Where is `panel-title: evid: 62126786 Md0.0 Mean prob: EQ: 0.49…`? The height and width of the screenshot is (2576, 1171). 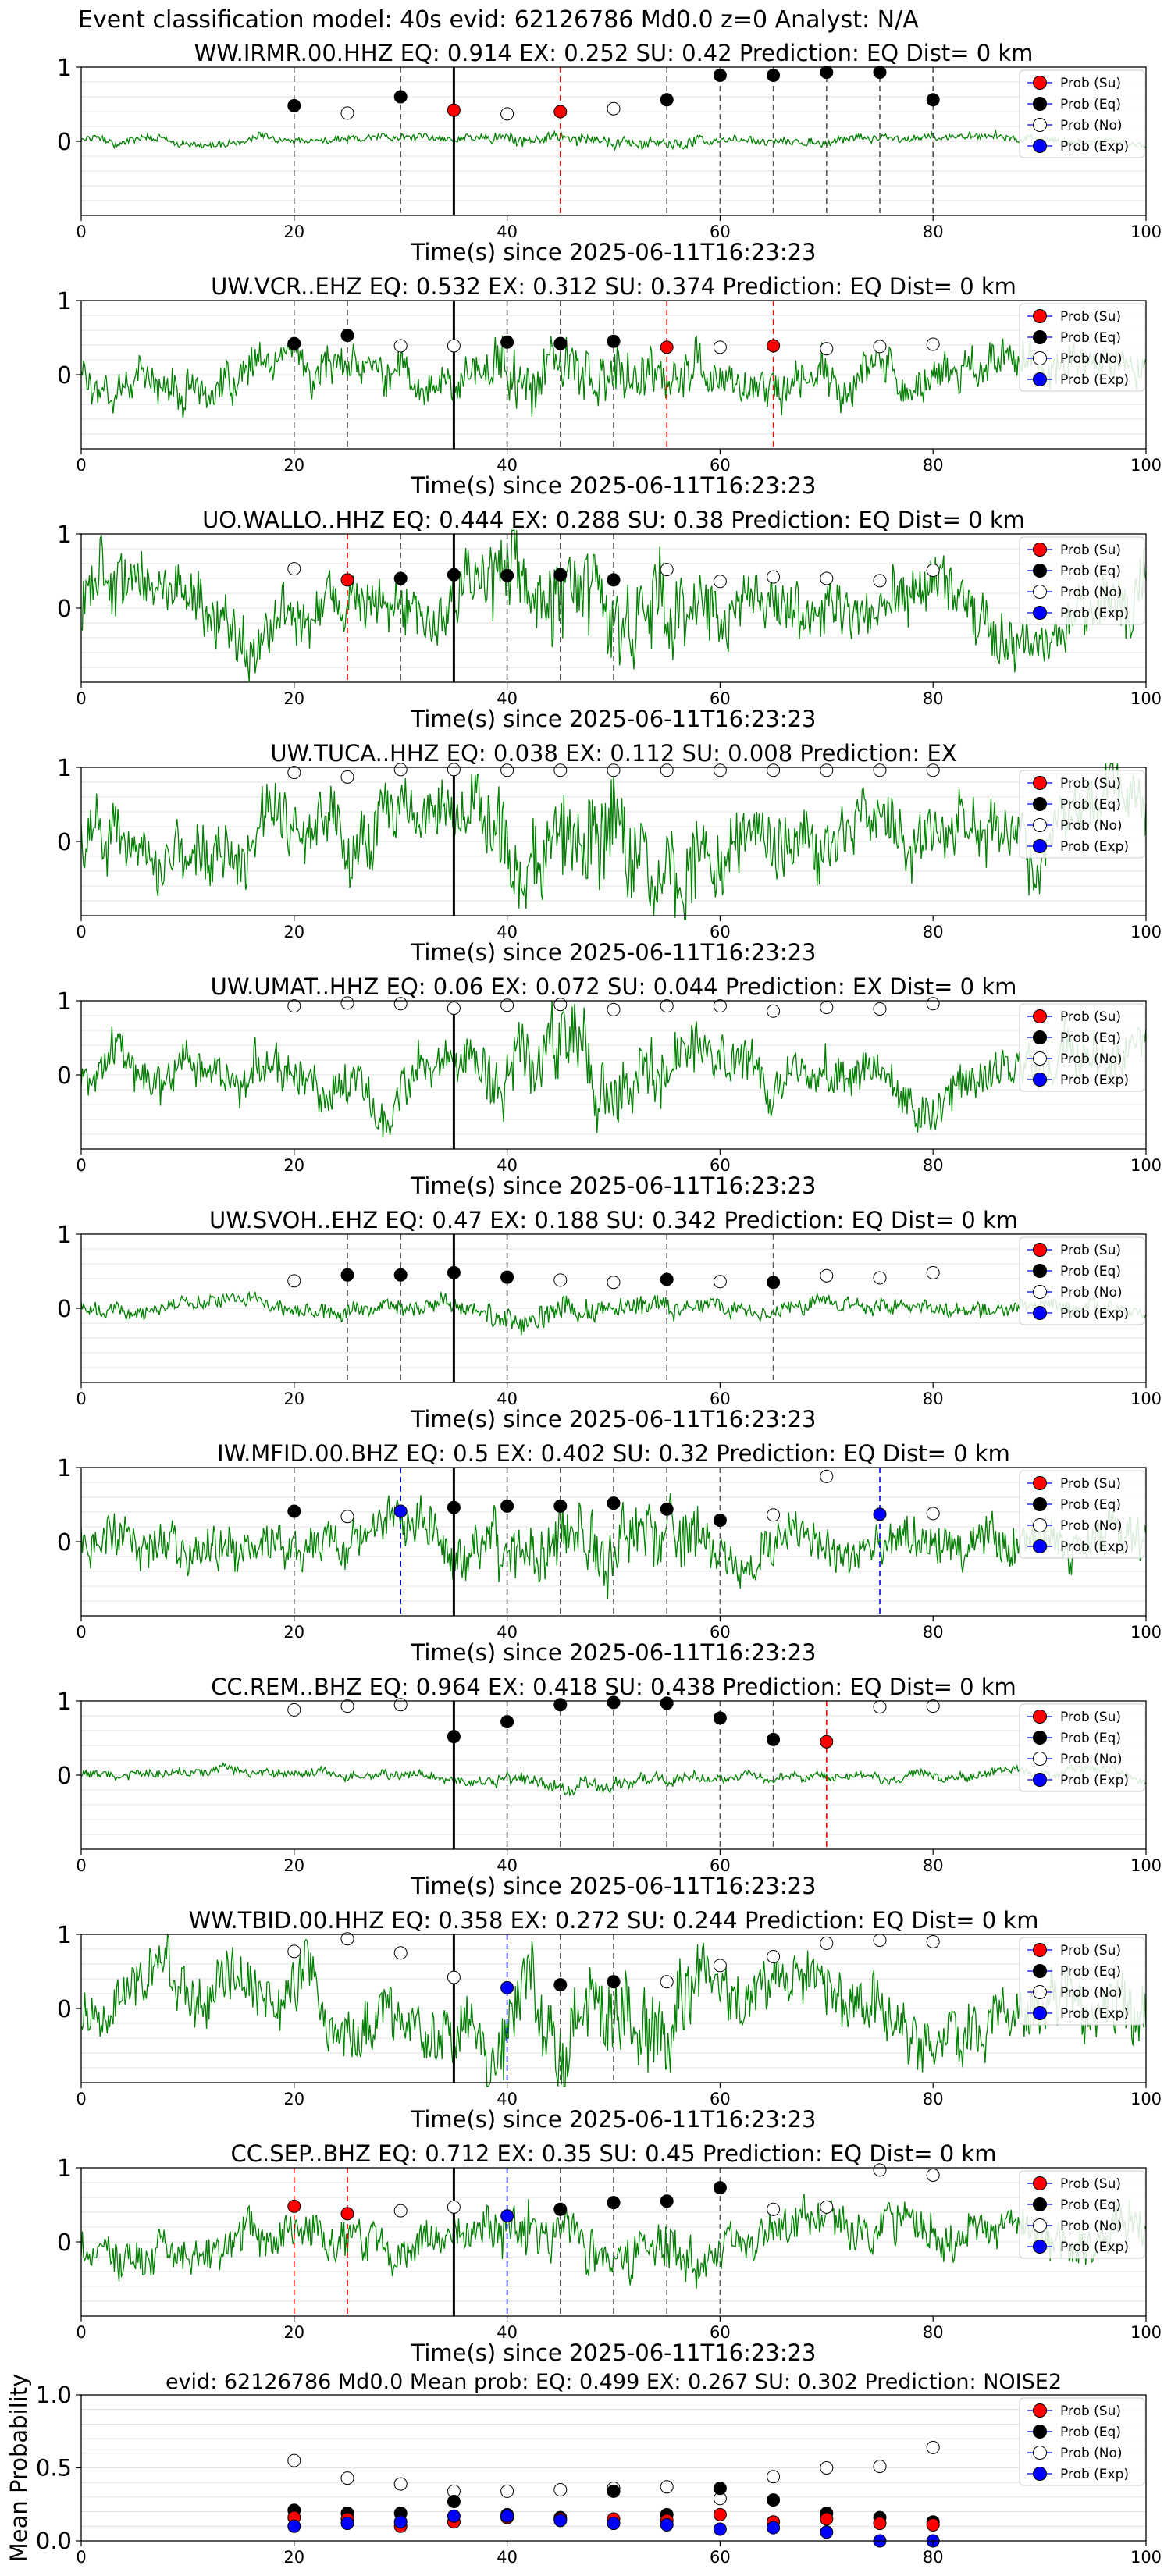 panel-title: evid: 62126786 Md0.0 Mean prob: EQ: 0.49… is located at coordinates (614, 2382).